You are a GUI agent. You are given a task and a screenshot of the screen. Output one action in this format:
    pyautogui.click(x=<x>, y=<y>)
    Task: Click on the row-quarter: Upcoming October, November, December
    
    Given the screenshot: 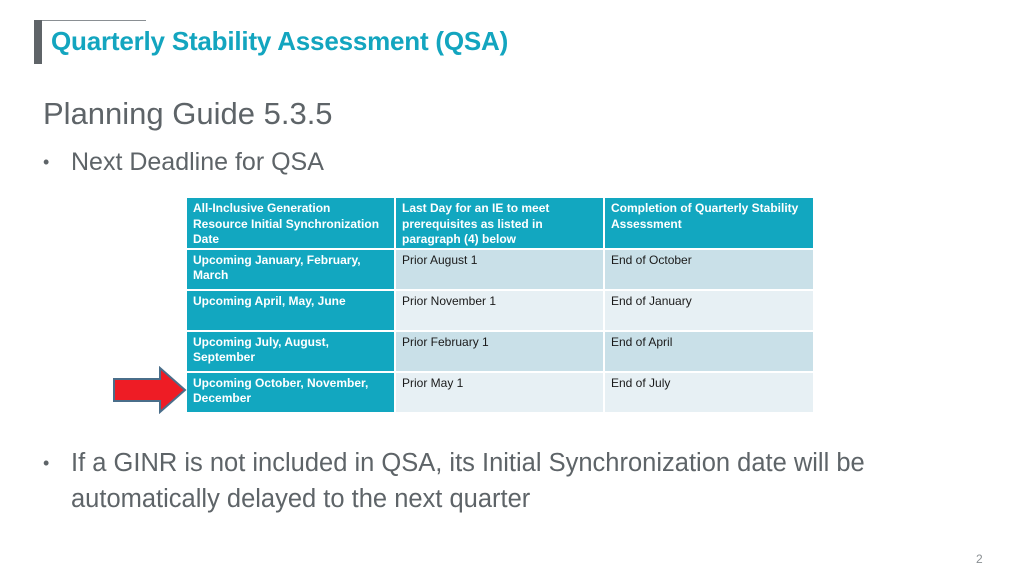 What is the action you would take?
    pyautogui.click(x=290, y=392)
    